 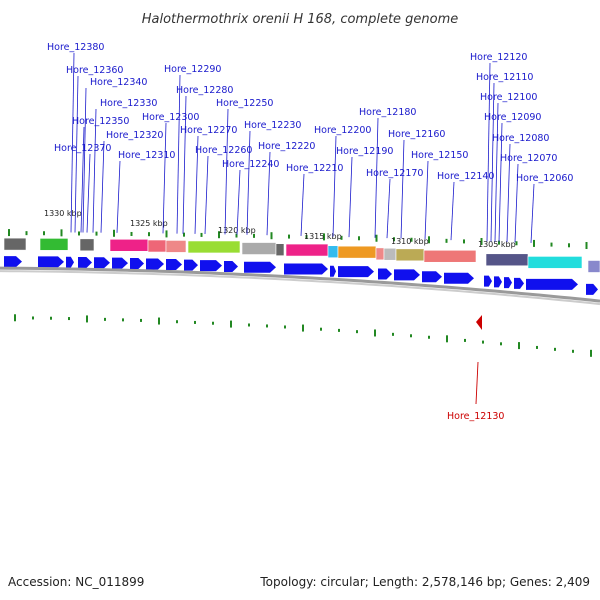 I want to click on gene-label: Hore_12070, so click(x=528, y=158).